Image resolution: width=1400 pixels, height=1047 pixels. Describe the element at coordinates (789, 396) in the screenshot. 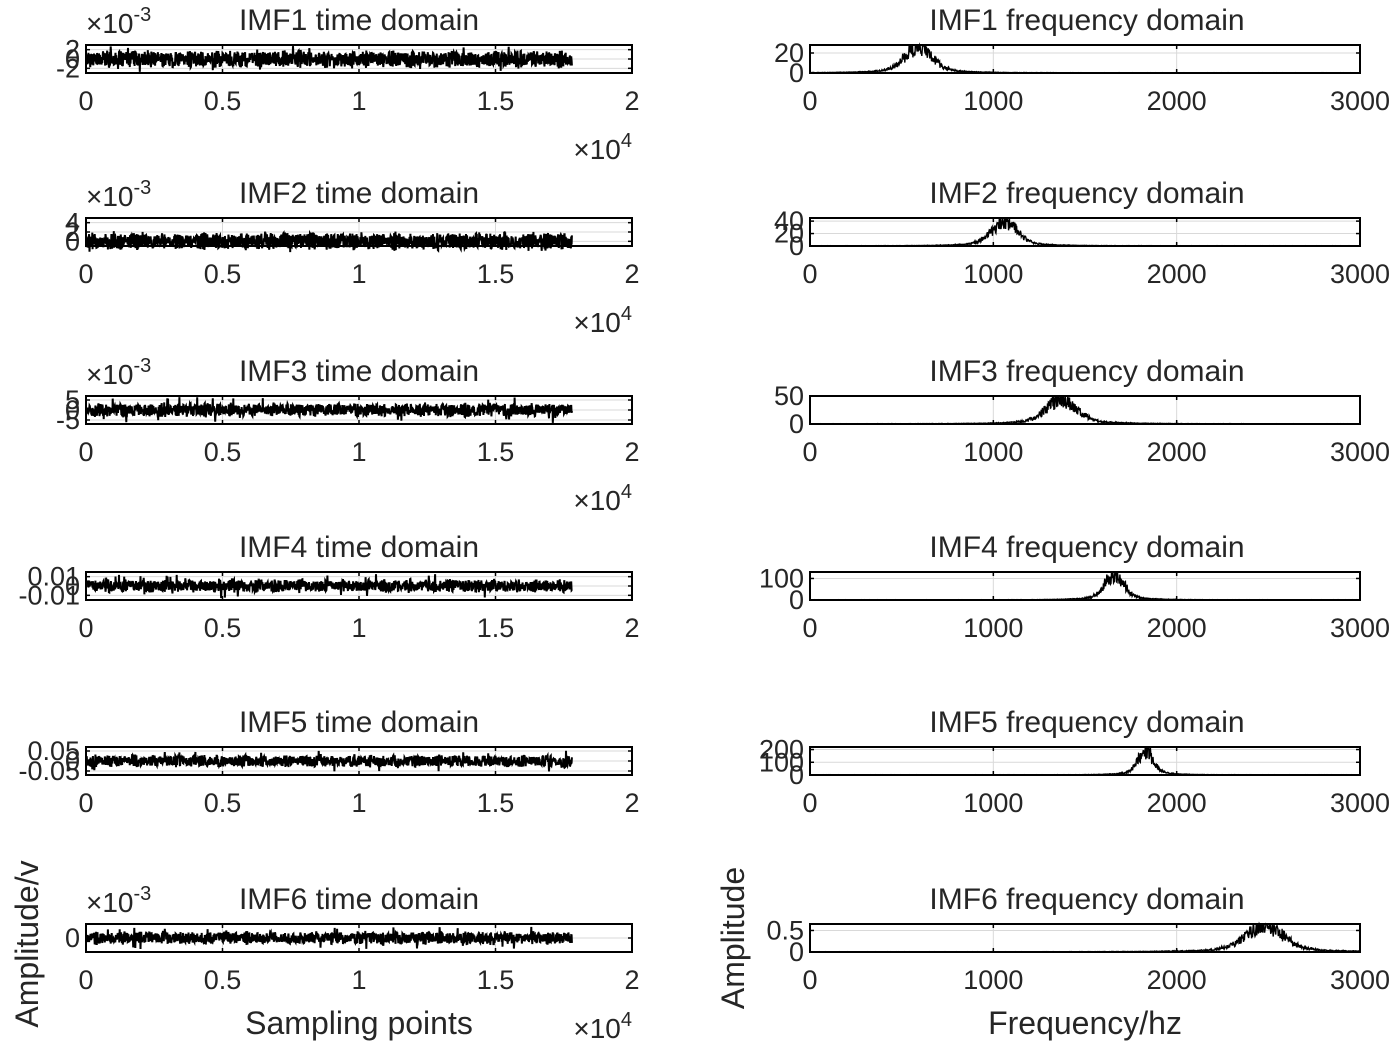

I see `y-tick-label: 50` at that location.